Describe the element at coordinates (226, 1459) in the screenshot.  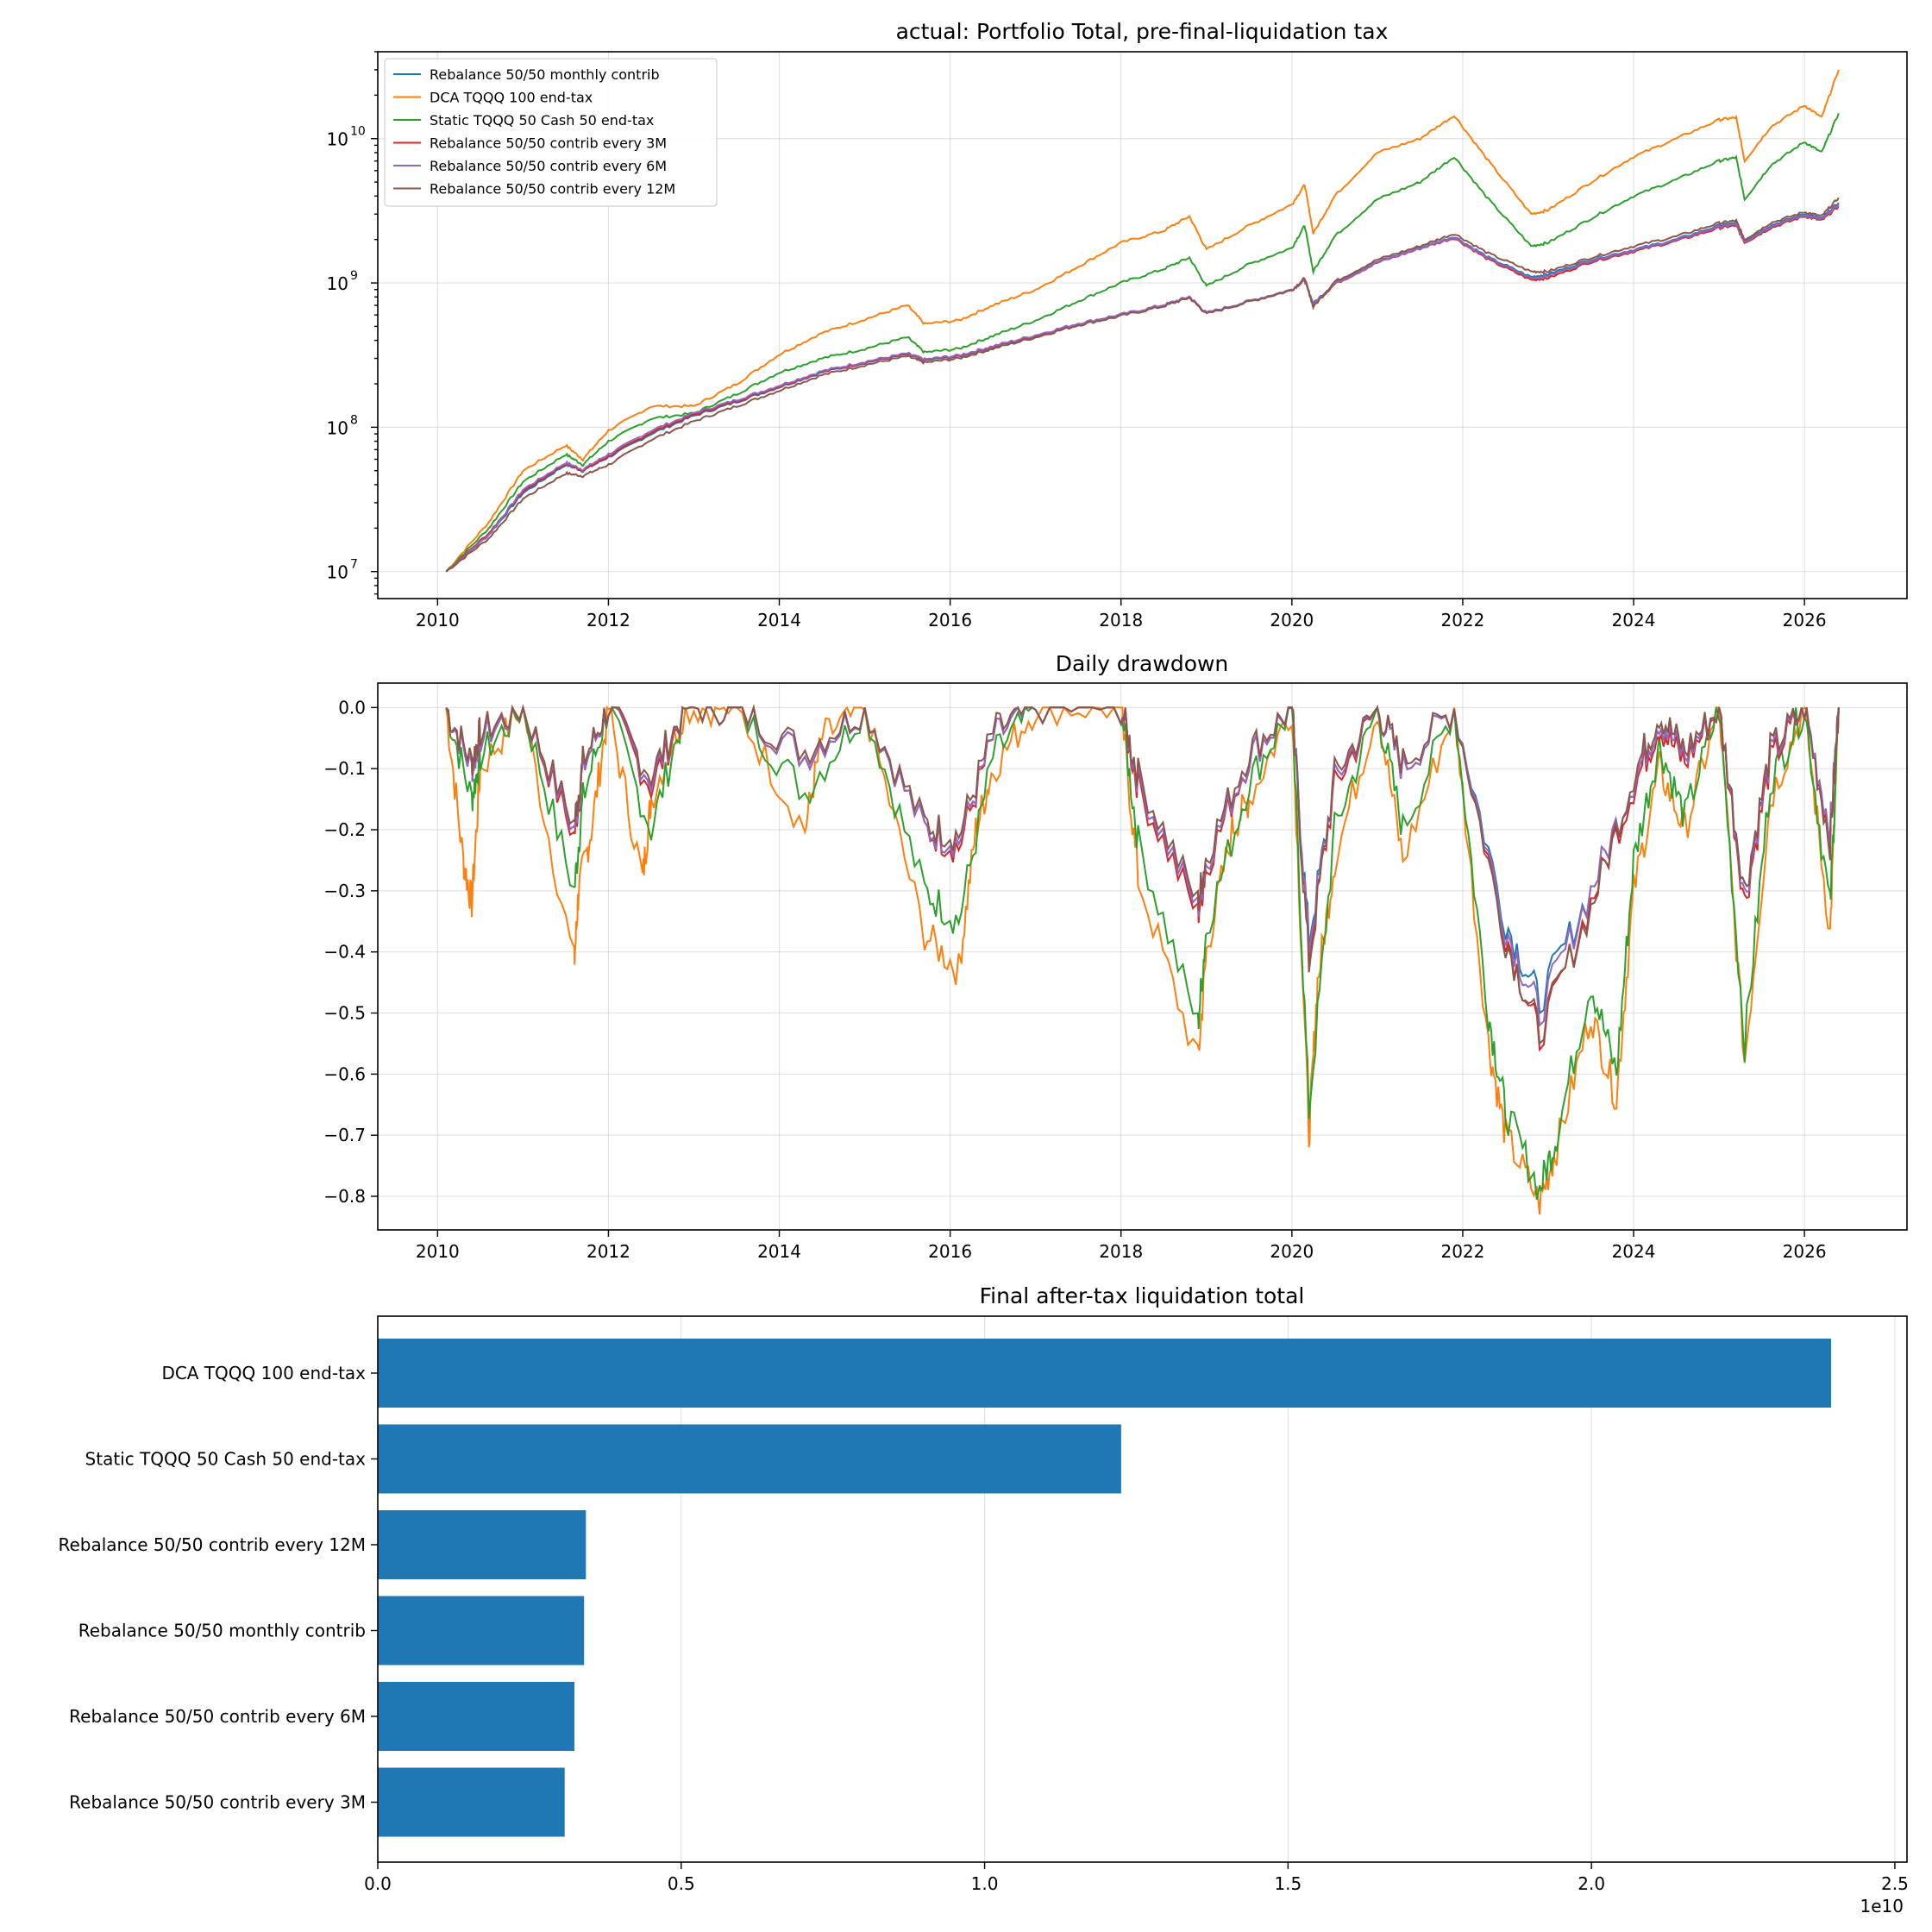
I see `category-label: Static TQQQ 50 Cash 50 end-tax` at that location.